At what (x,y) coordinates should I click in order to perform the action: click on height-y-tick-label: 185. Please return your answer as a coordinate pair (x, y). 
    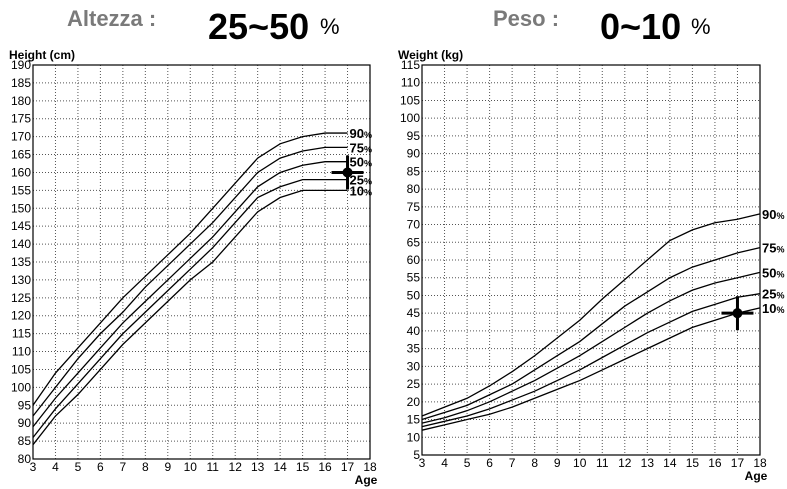
    Looking at the image, I should click on (21, 83).